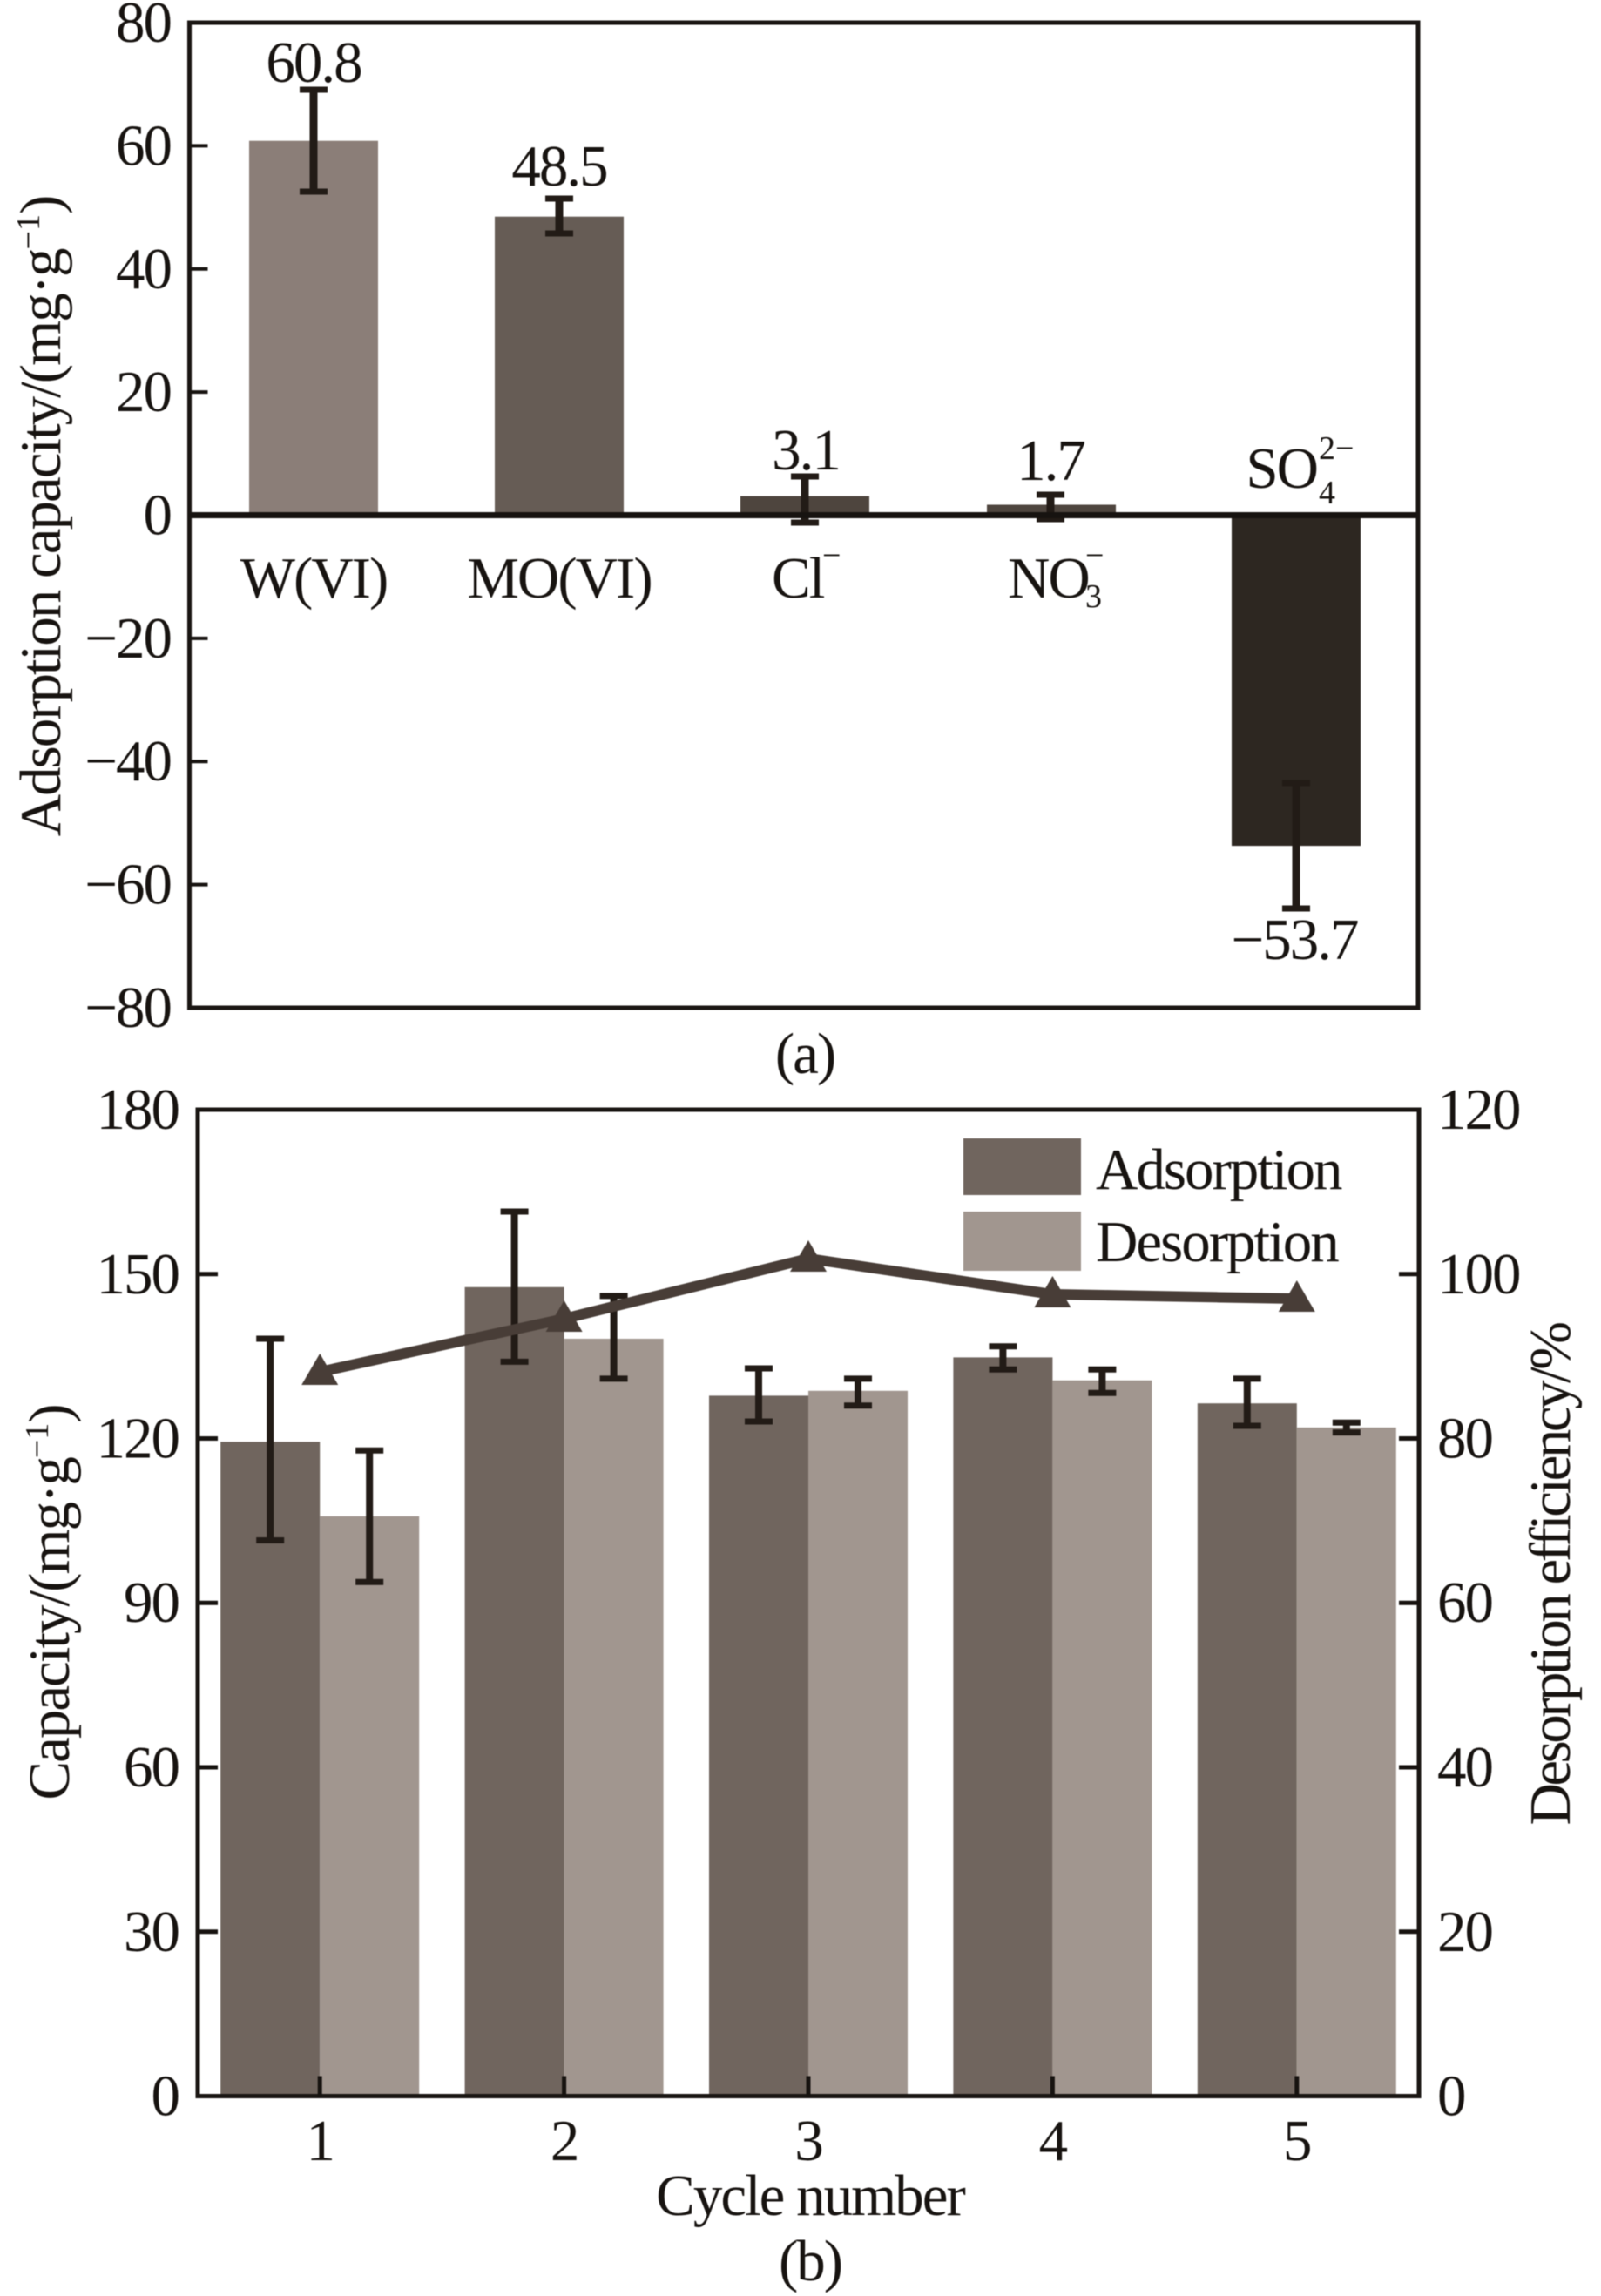 This screenshot has height=2296, width=1601. What do you see at coordinates (798, 578) in the screenshot?
I see `svg-text: Cl` at bounding box center [798, 578].